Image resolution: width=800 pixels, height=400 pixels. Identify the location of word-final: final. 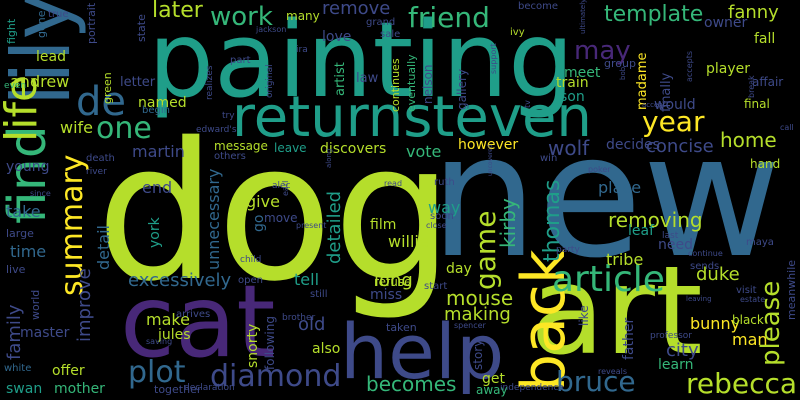
(757, 104).